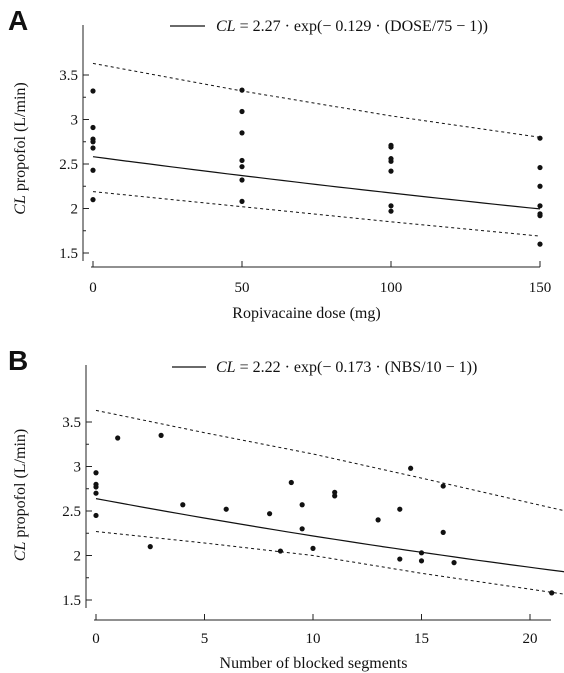  I want to click on x-tick-label: 50, so click(242, 288).